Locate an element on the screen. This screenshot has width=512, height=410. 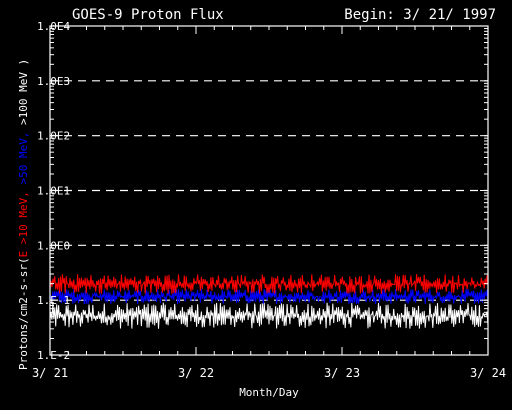
x-tick-label: 3/ 23 is located at coordinates (342, 373).